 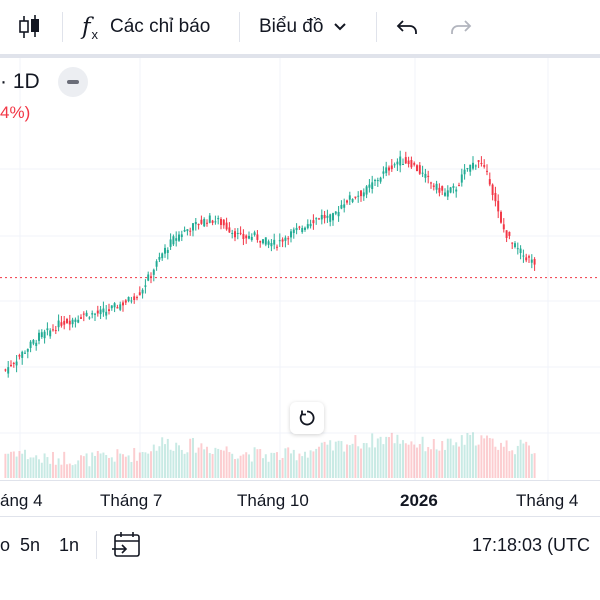 What do you see at coordinates (291, 26) in the screenshot?
I see `chart-type-label: Biểu đồ` at bounding box center [291, 26].